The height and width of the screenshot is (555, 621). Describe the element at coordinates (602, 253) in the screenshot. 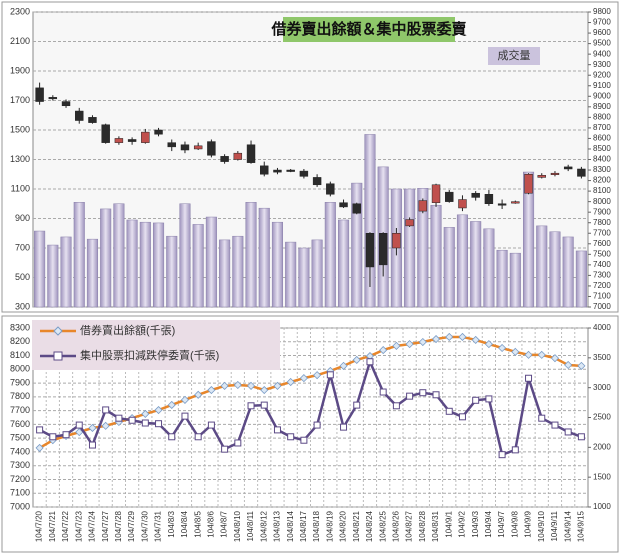

I see `y2-tick-label: 7500` at that location.